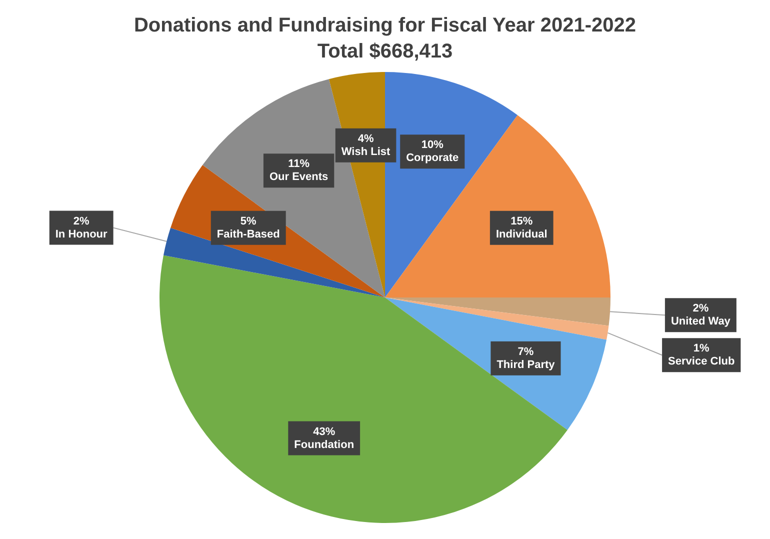 The height and width of the screenshot is (539, 770). Describe the element at coordinates (248, 234) in the screenshot. I see `slice-label: Faith-Based` at that location.